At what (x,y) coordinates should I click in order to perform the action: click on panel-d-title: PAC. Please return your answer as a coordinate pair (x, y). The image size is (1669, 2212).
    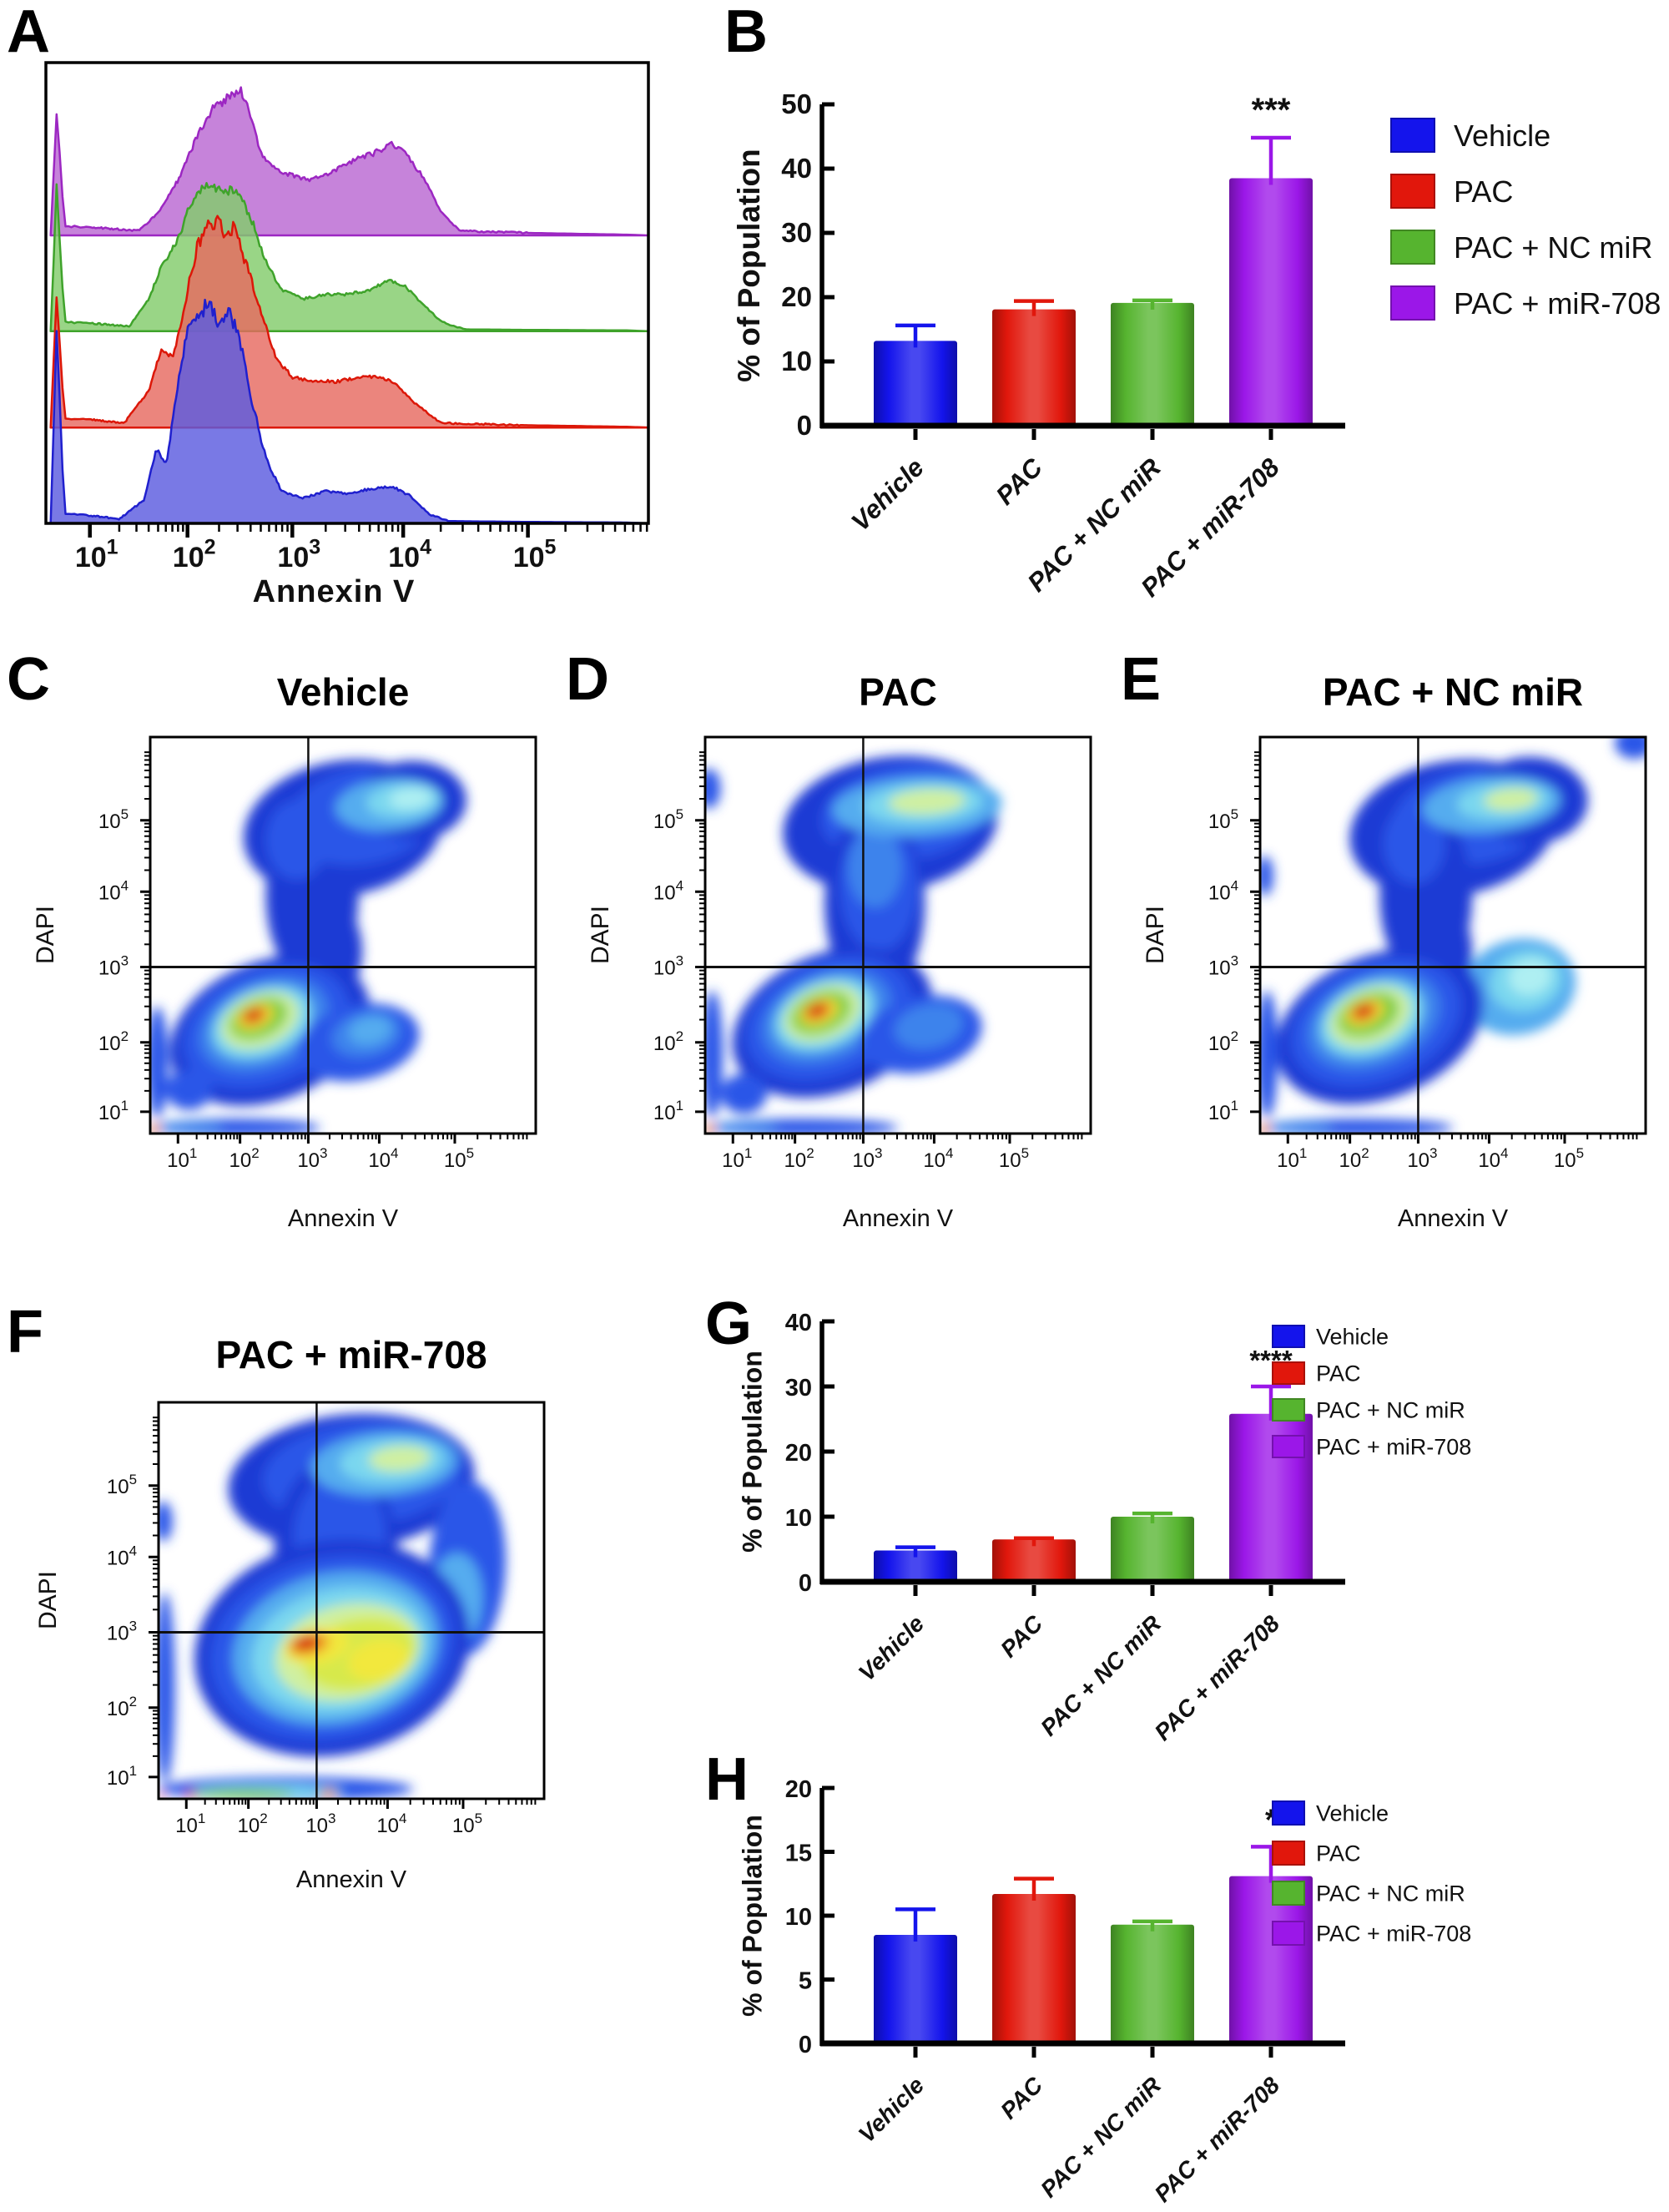
    Looking at the image, I should click on (898, 692).